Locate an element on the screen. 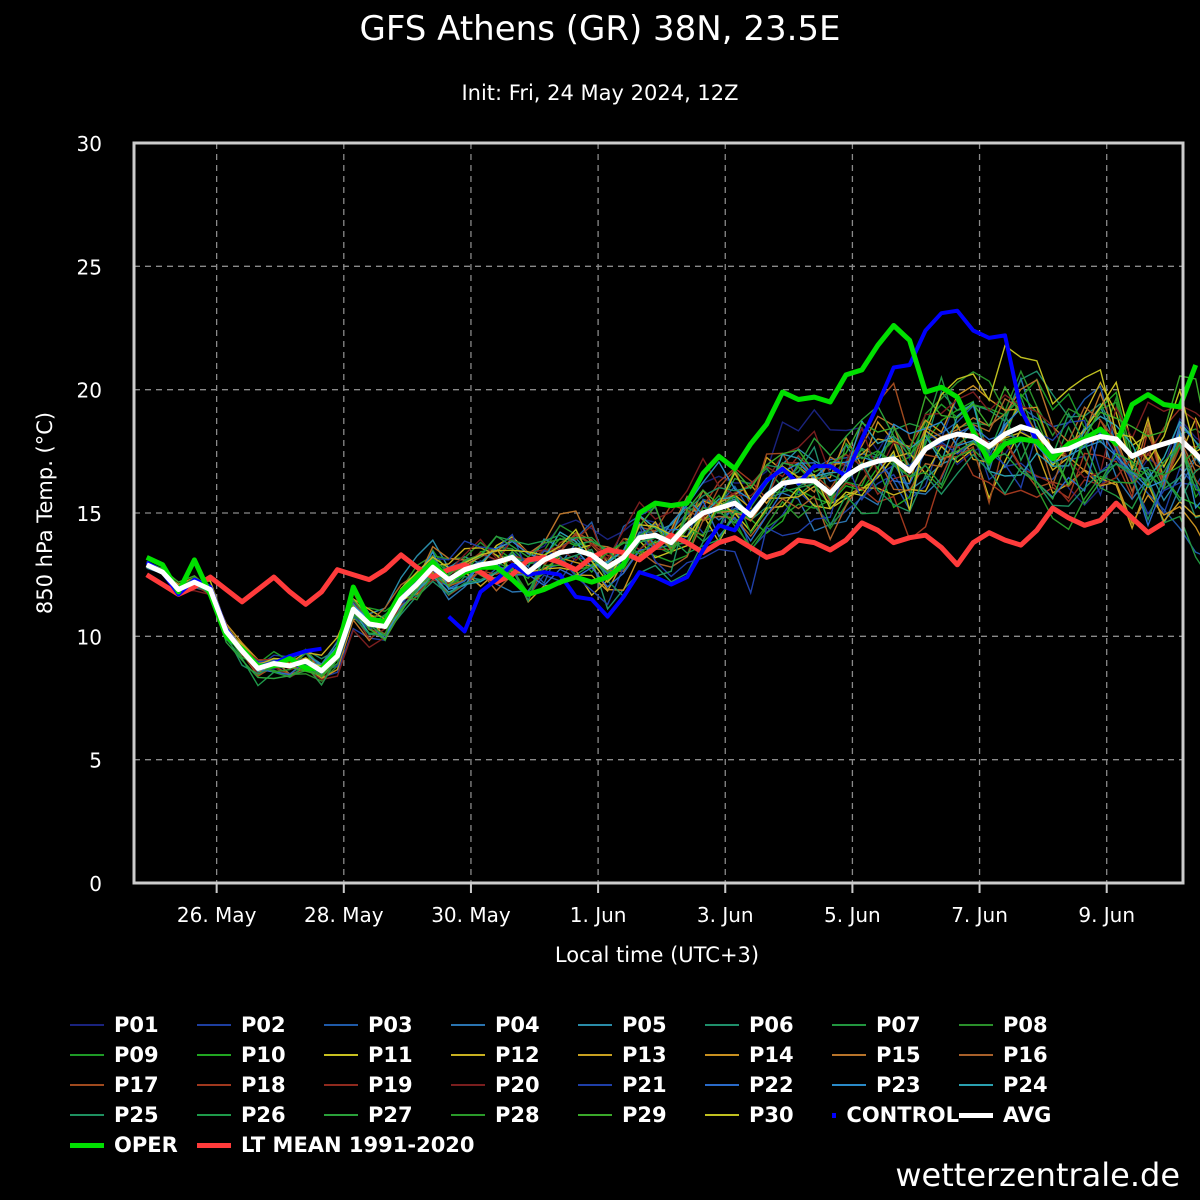 The image size is (1200, 1200). legend-label: P01 is located at coordinates (136, 1025).